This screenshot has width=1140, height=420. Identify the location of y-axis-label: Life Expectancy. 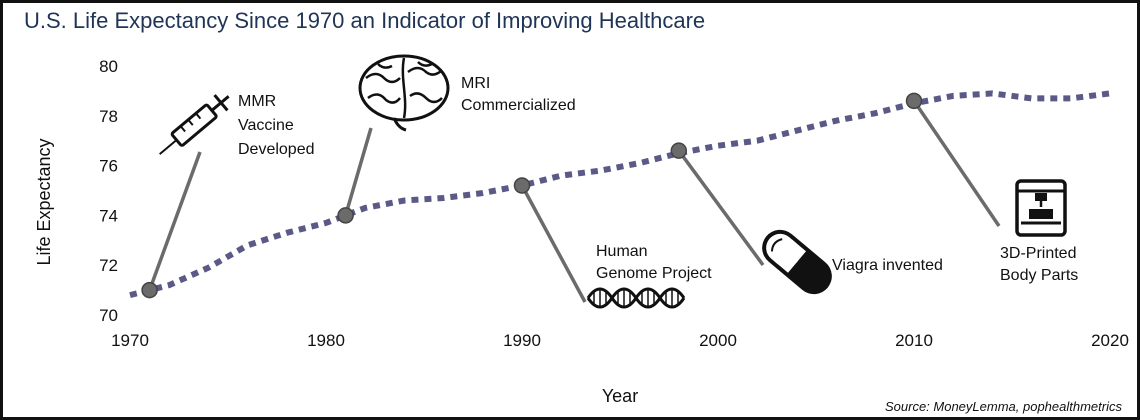
(44, 201).